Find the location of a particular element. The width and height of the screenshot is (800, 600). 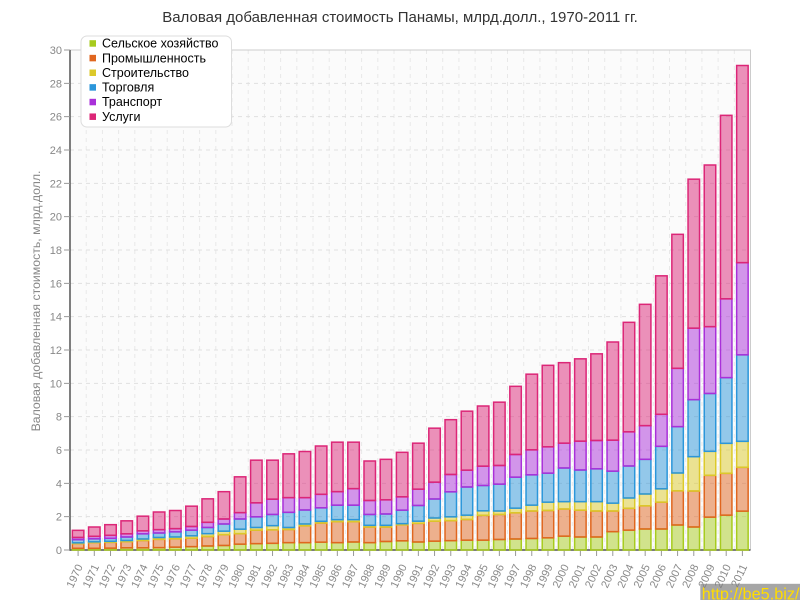

svg-text: Торговля is located at coordinates (128, 88).